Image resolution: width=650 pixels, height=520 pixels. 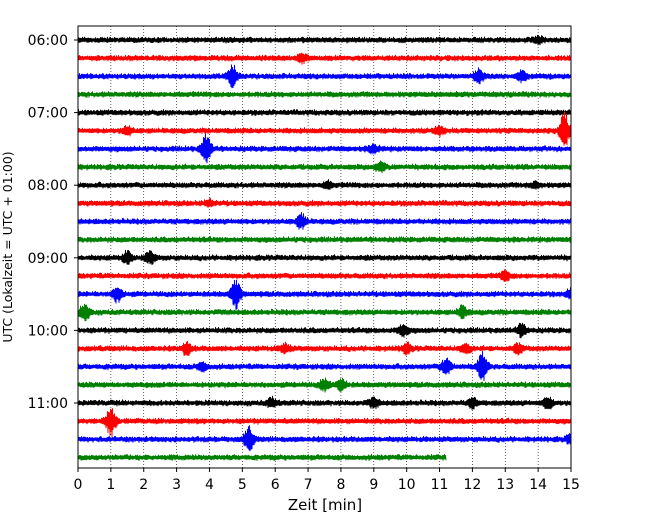 I want to click on x-tick-label: 7, so click(x=308, y=485).